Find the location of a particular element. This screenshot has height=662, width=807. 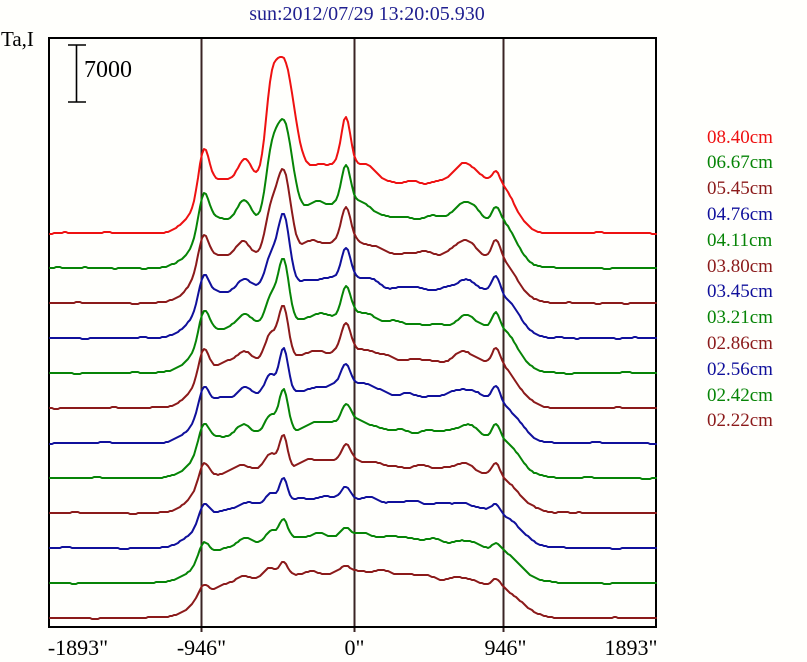

curve-02.86cm is located at coordinates (353, 474).